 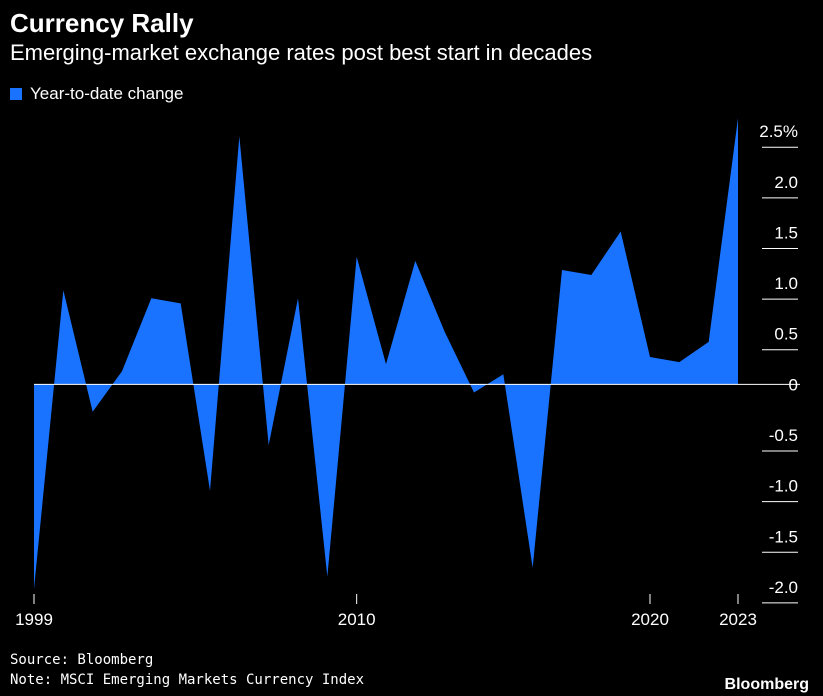 I want to click on x-tick-label: 1999, so click(x=34, y=619).